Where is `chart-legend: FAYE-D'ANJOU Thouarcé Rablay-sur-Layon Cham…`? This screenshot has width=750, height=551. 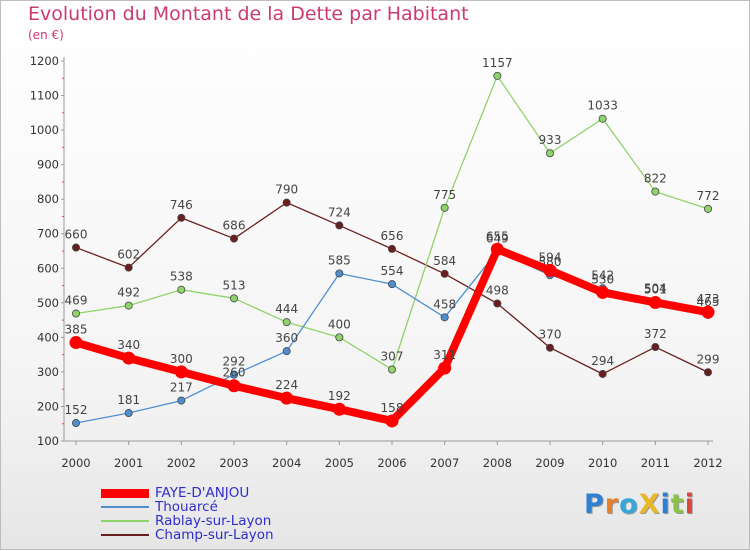
chart-legend: FAYE-D'ANJOU Thouarcé Rablay-sur-Layon Cham… is located at coordinates (187, 514).